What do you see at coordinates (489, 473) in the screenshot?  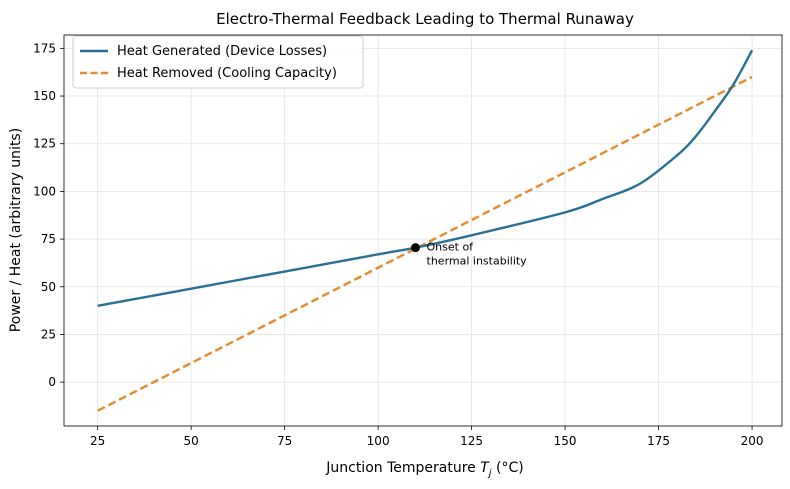 I see `x-axis-label-subscript: j` at bounding box center [489, 473].